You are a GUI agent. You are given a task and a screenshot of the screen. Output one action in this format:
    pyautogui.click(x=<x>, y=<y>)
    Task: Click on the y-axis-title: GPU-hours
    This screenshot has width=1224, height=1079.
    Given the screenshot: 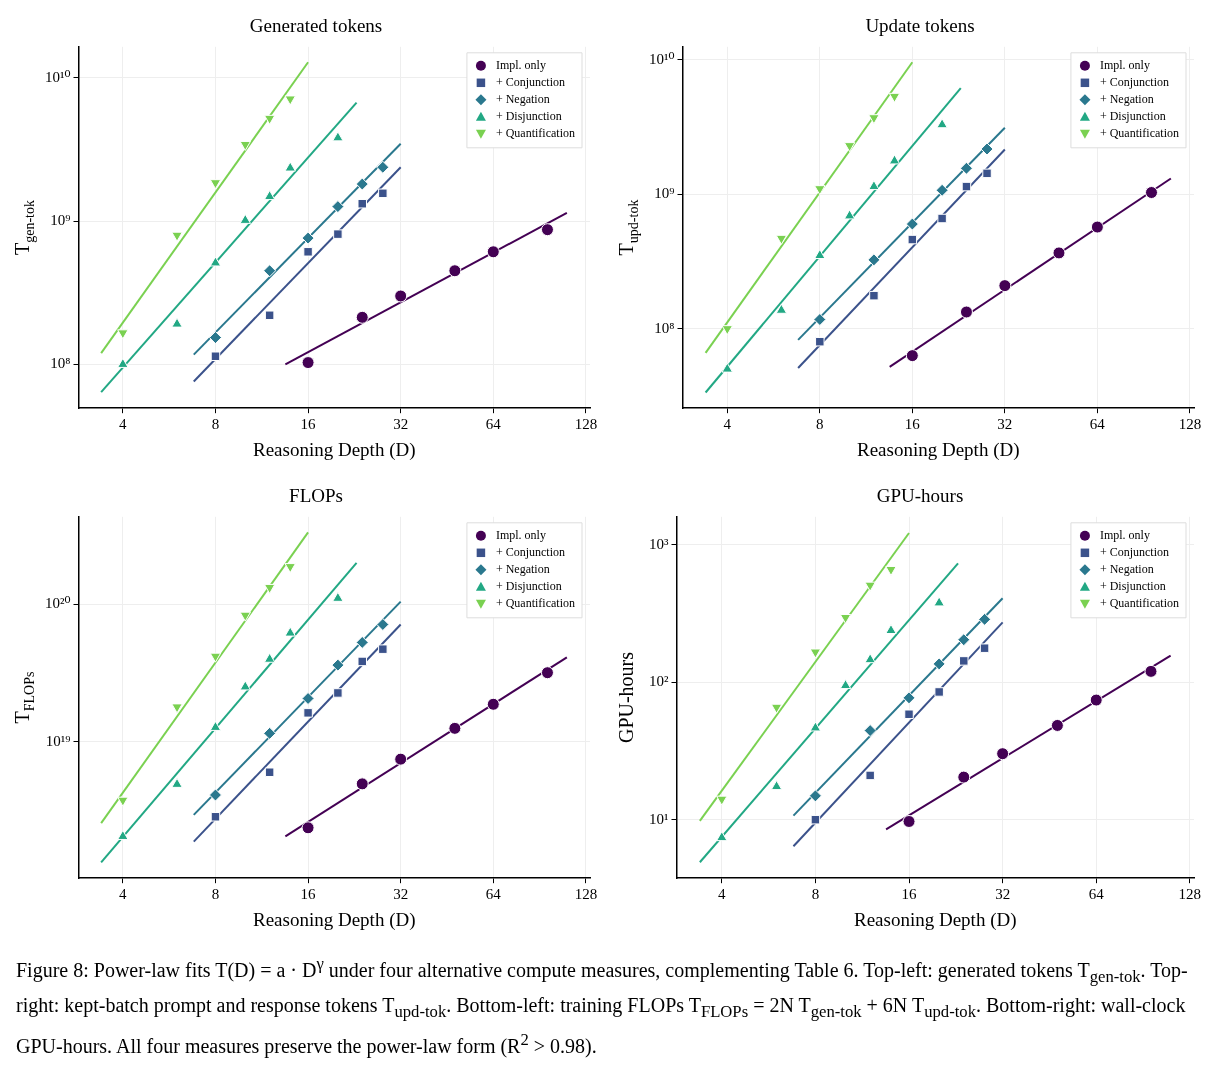 What is the action you would take?
    pyautogui.click(x=626, y=697)
    